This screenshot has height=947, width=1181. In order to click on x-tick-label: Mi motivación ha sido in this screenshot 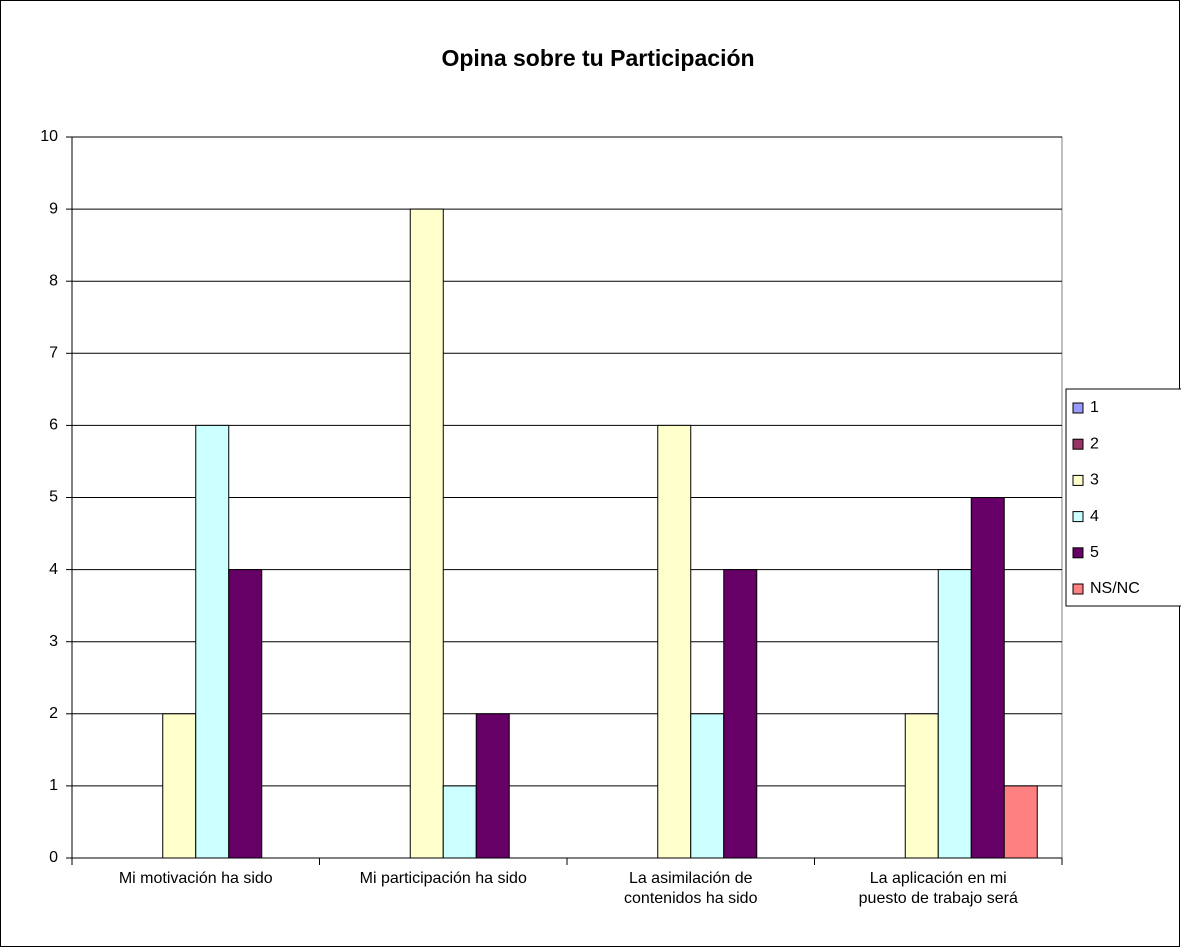, I will do `click(195, 878)`.